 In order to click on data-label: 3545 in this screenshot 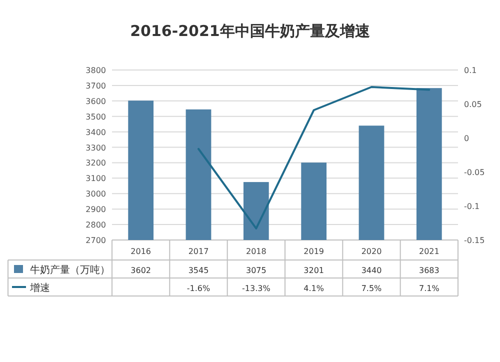, I will do `click(198, 270)`.